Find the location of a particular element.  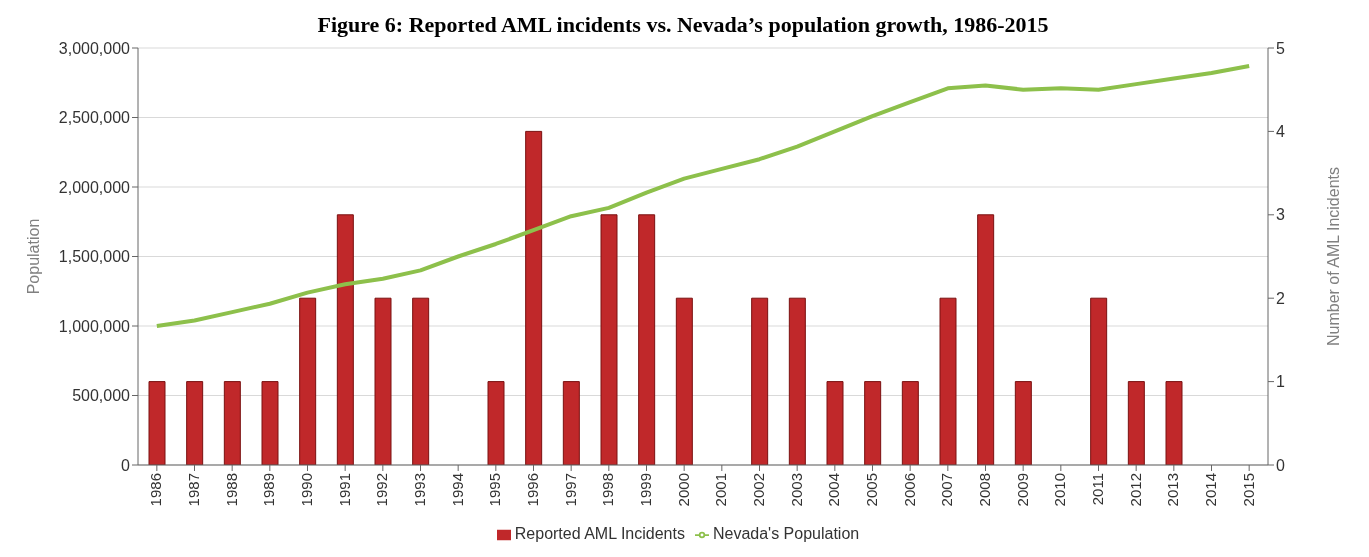

chart-title: Figure 6: Reported AML incidents vs. Nevada’s population growth, 1986-2015 is located at coordinates (683, 25).